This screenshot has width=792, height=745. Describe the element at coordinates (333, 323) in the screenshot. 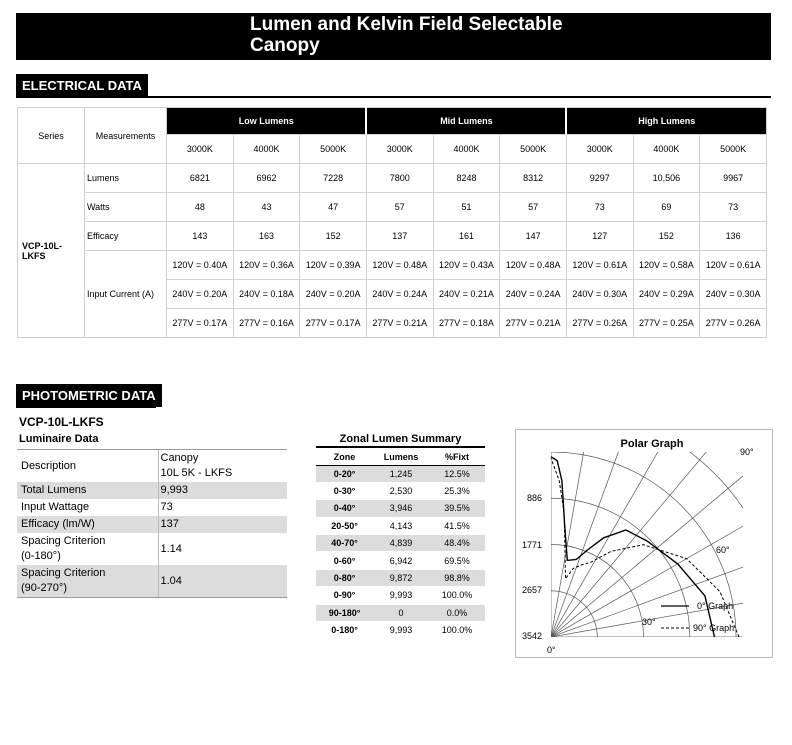

I see `table-cell: 277V = 0.17A` at that location.